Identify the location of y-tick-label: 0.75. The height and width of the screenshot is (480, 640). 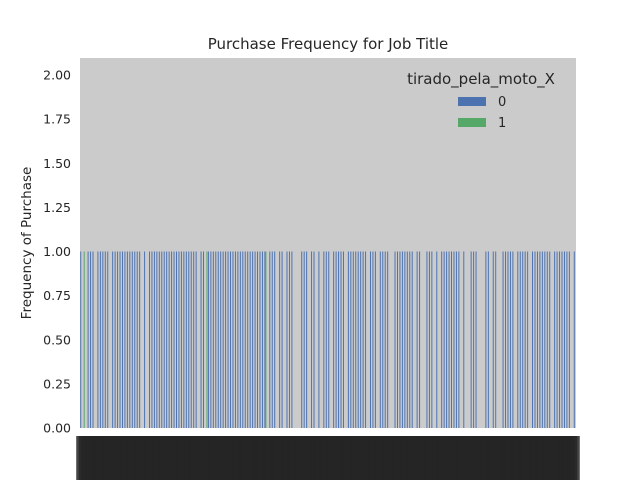
(57, 295).